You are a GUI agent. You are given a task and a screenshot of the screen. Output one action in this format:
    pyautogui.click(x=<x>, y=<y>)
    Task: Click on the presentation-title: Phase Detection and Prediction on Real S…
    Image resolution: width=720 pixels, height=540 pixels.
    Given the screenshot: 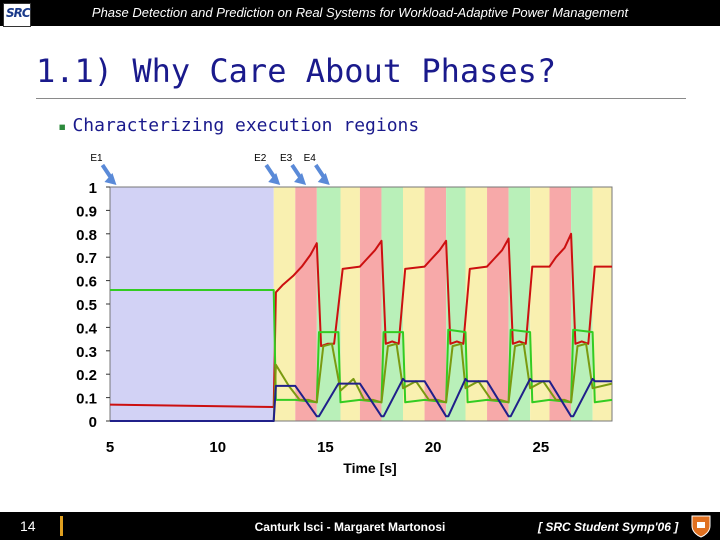 What is the action you would take?
    pyautogui.click(x=360, y=12)
    